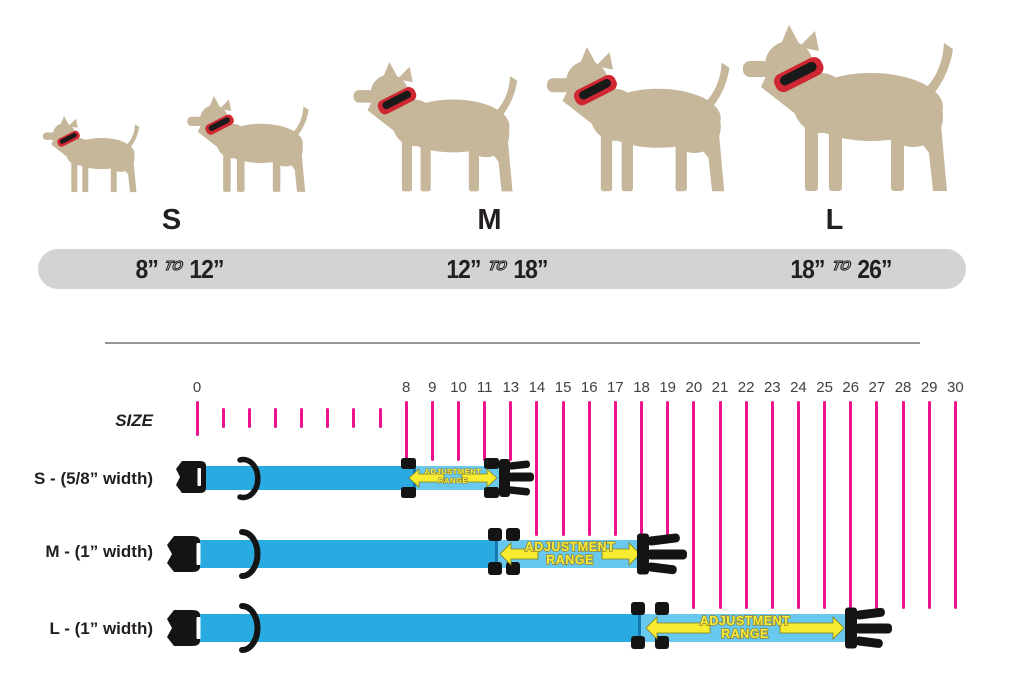 The height and width of the screenshot is (683, 1024). Describe the element at coordinates (458, 387) in the screenshot. I see `ruler-tick-label: 10` at that location.